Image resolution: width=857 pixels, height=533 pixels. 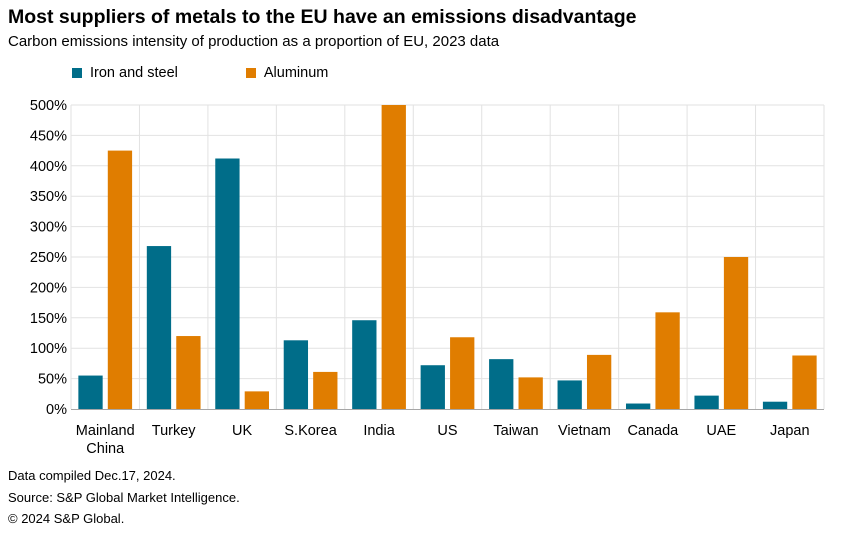 I want to click on legend-item-aluminum: Aluminum, so click(x=287, y=73).